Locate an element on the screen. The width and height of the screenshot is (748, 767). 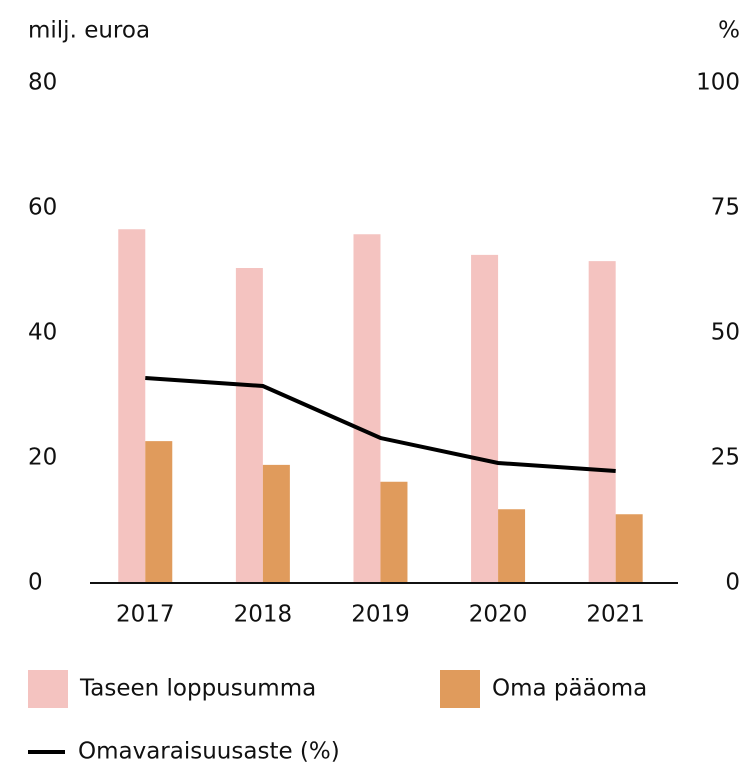
legend-label: Taseen loppusumma is located at coordinates (197, 689).